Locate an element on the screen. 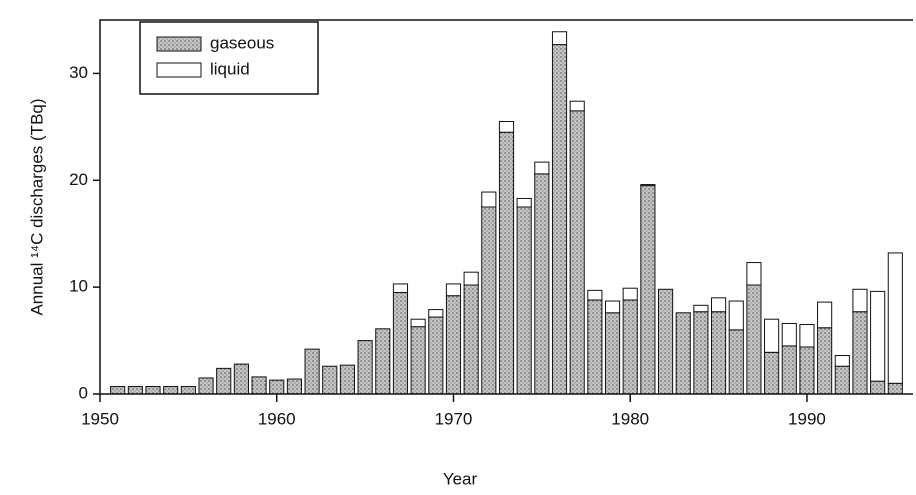 The height and width of the screenshot is (495, 916). y-tick-label: 30 is located at coordinates (78, 72).